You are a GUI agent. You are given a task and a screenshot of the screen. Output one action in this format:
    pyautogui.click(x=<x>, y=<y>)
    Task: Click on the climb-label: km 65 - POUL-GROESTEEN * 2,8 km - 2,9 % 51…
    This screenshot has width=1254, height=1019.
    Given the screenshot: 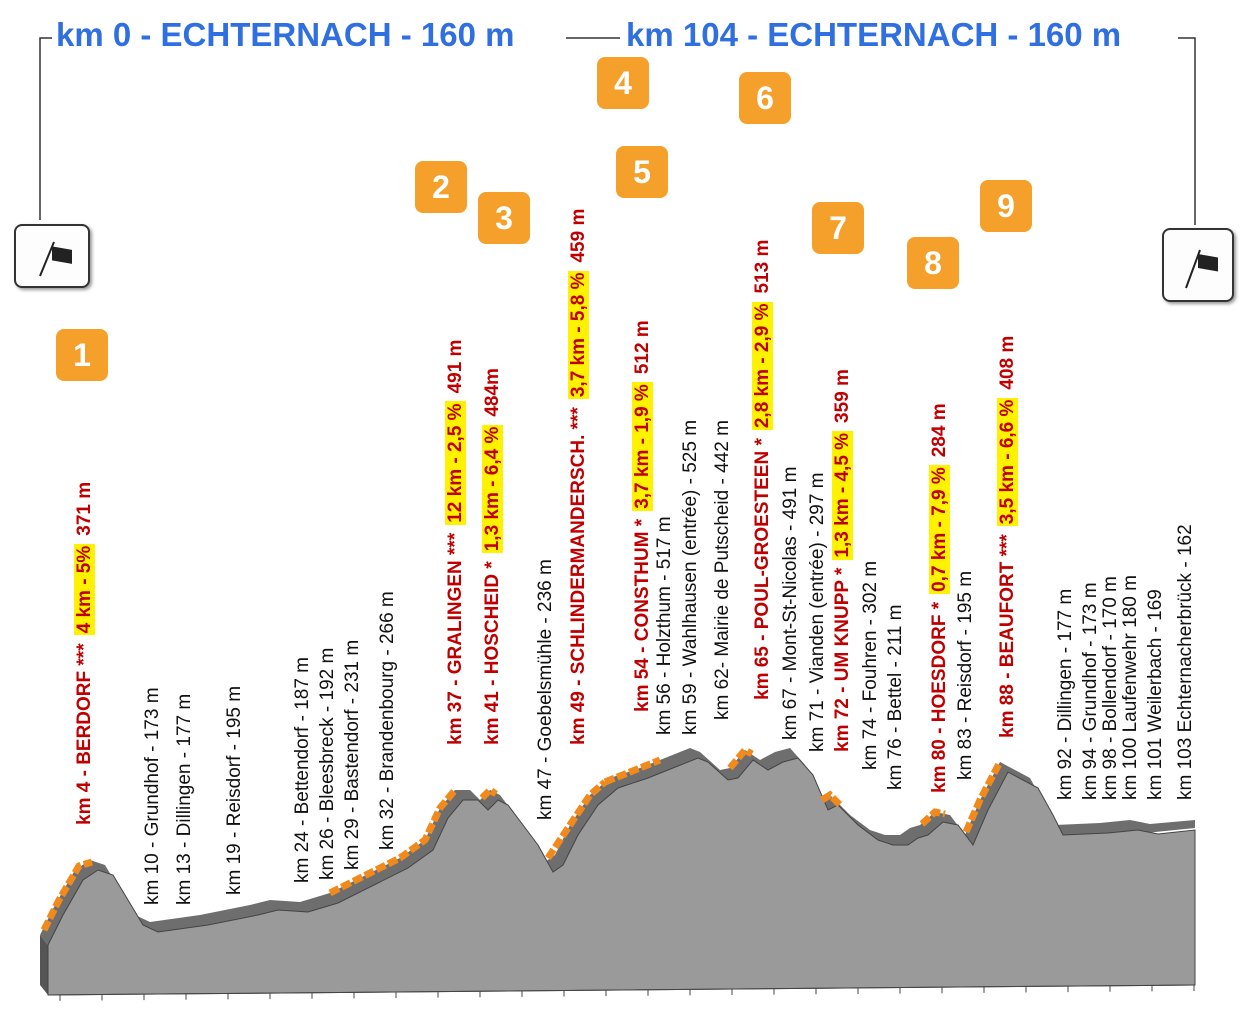 What is the action you would take?
    pyautogui.click(x=763, y=470)
    